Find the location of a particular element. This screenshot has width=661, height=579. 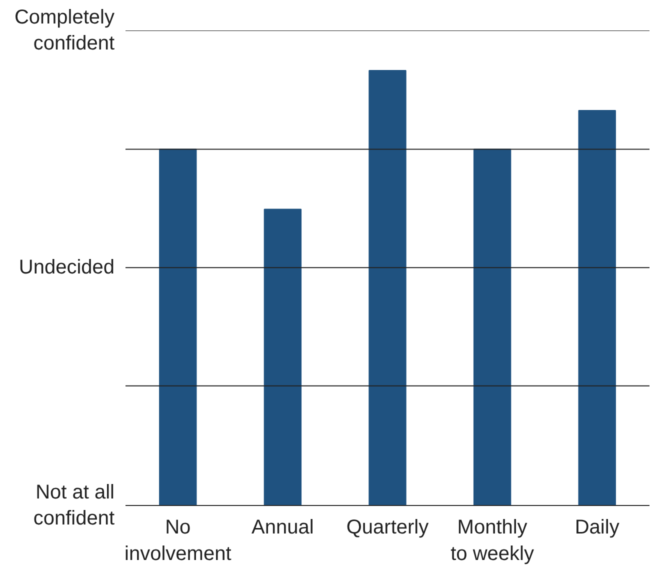

x-tick-label: Monthly to weekly is located at coordinates (492, 540).